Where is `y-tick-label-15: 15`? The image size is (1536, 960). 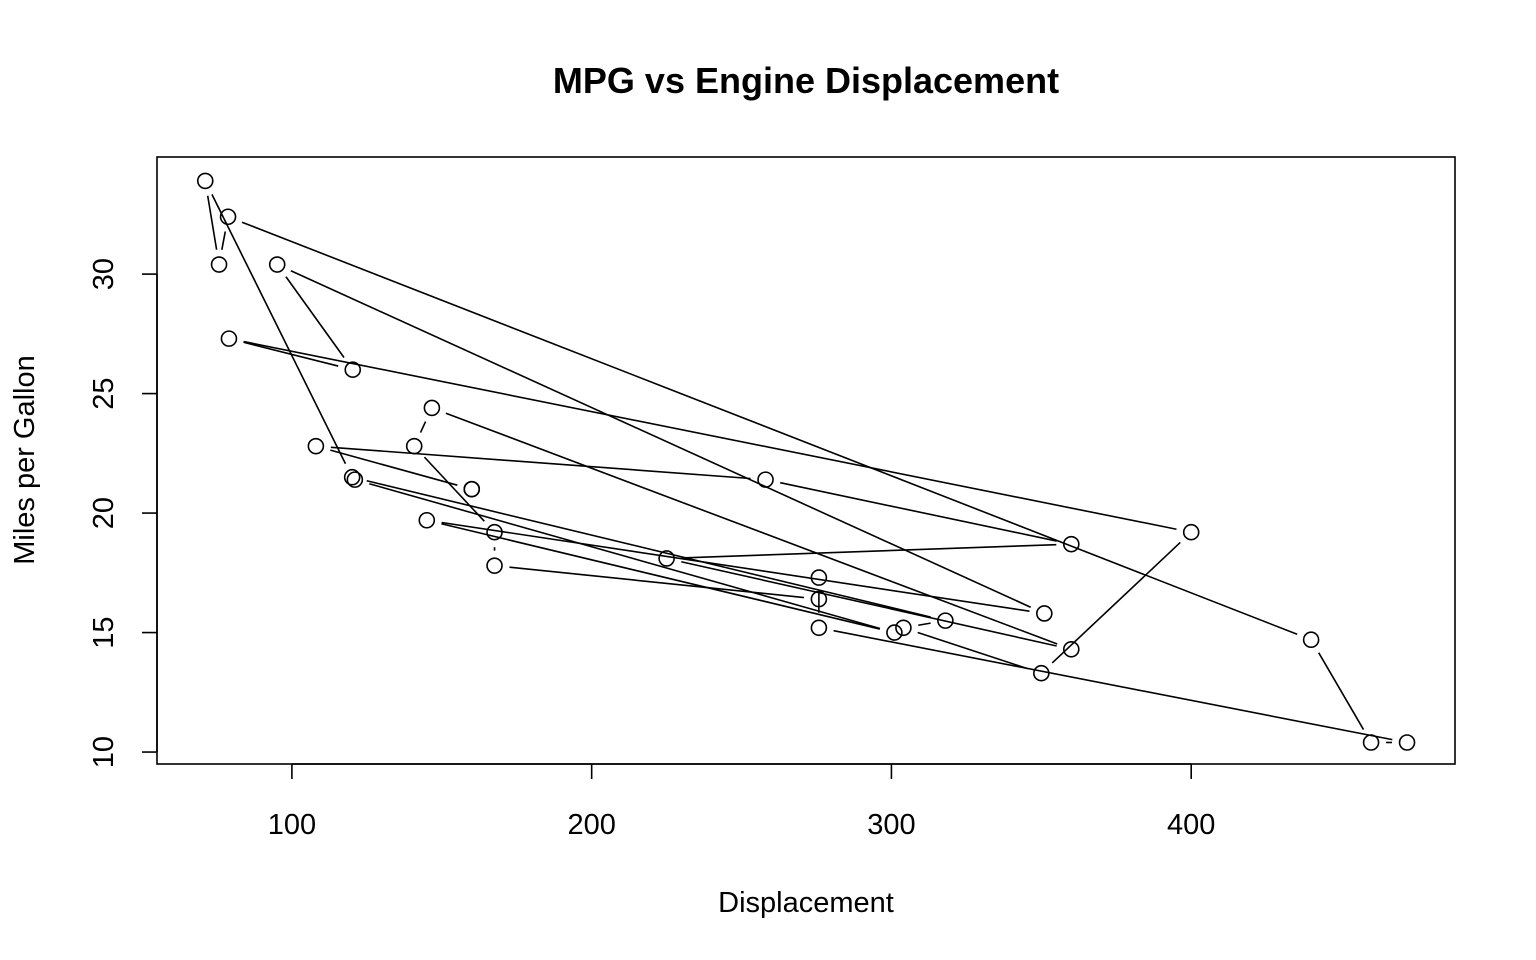 y-tick-label-15: 15 is located at coordinates (104, 632).